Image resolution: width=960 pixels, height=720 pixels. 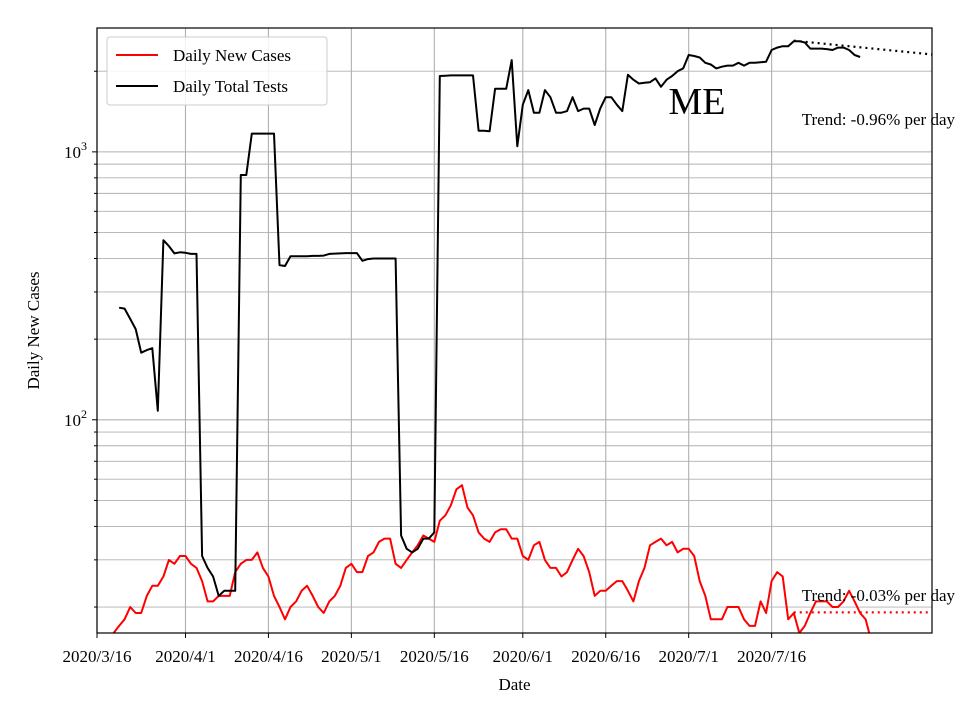 I want to click on x-tick-label: 2020/4/16, so click(x=268, y=656).